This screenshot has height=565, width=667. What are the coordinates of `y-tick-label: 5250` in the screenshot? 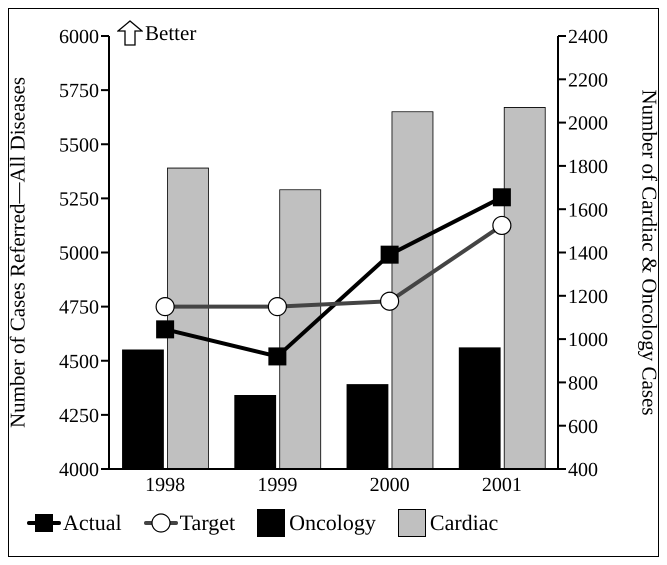 It's located at (79, 199).